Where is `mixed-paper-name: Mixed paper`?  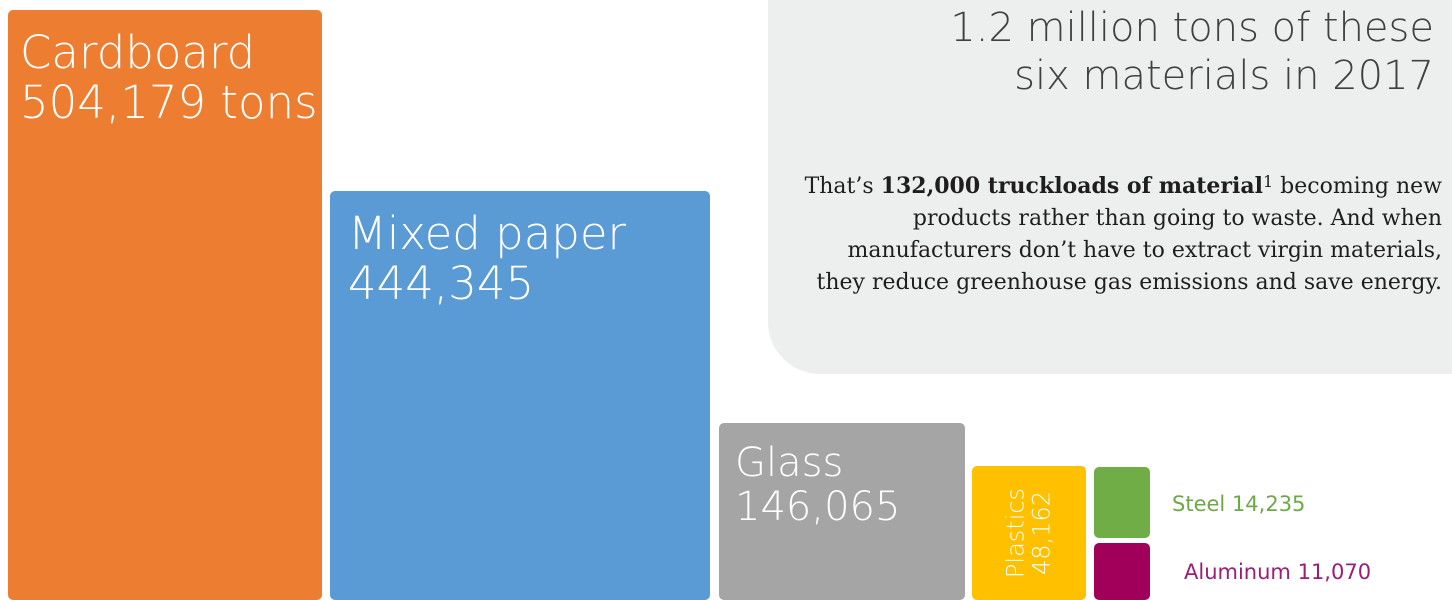 mixed-paper-name: Mixed paper is located at coordinates (487, 233).